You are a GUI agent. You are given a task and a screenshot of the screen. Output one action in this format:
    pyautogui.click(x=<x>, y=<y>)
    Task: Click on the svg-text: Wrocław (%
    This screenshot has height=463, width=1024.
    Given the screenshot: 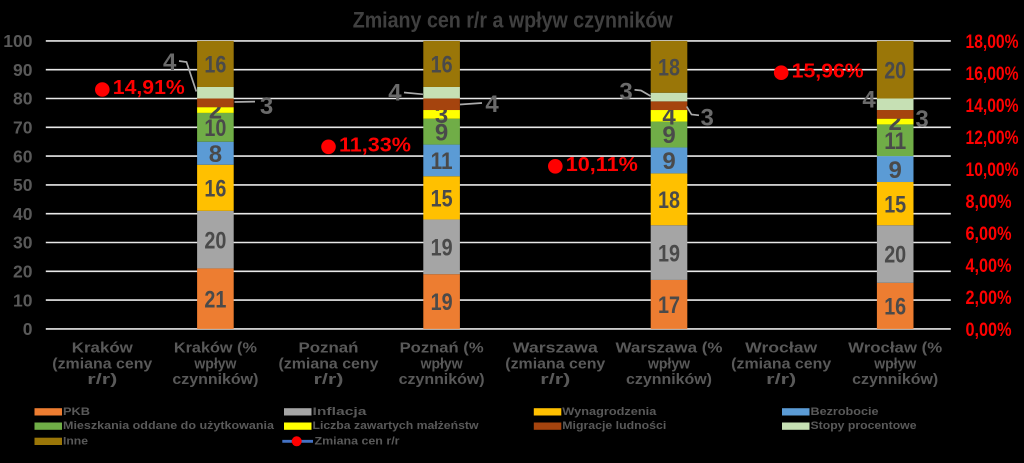 What is the action you would take?
    pyautogui.click(x=895, y=349)
    